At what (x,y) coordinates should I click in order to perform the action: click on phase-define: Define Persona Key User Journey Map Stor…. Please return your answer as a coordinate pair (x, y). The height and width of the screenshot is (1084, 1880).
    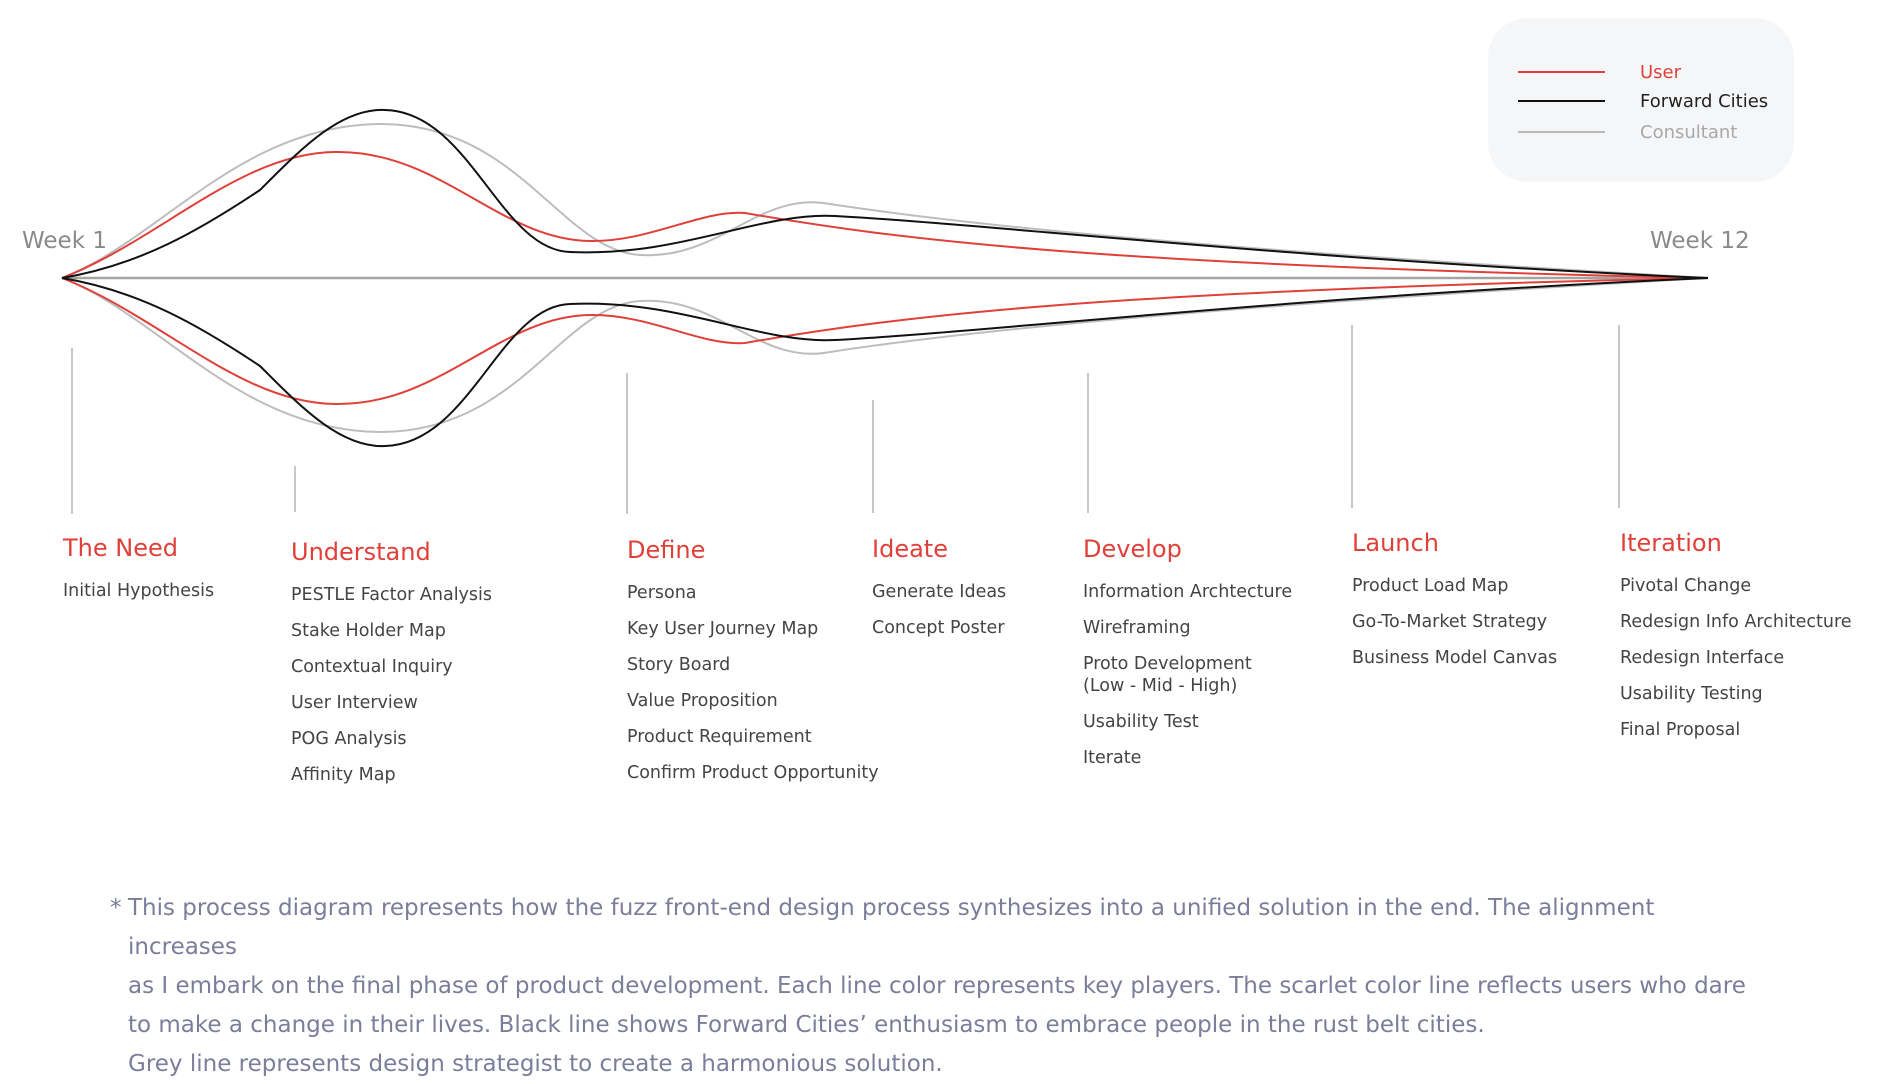
    Looking at the image, I should click on (753, 667).